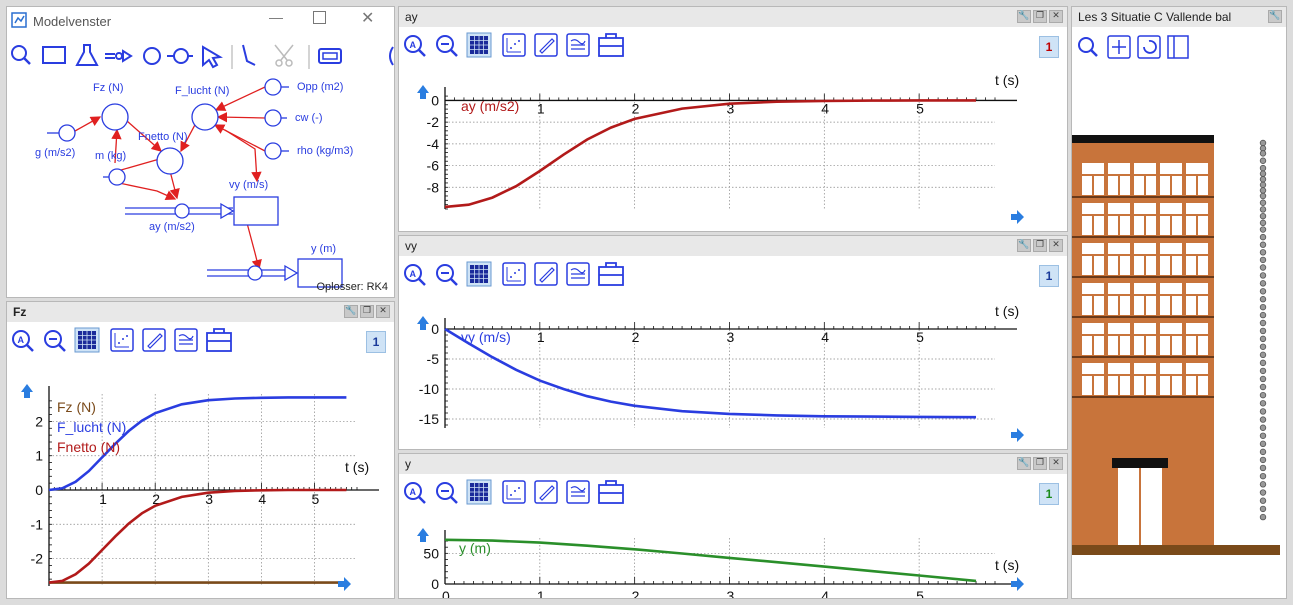 The image size is (1293, 605). I want to click on circle-connector-icon, so click(180, 56).